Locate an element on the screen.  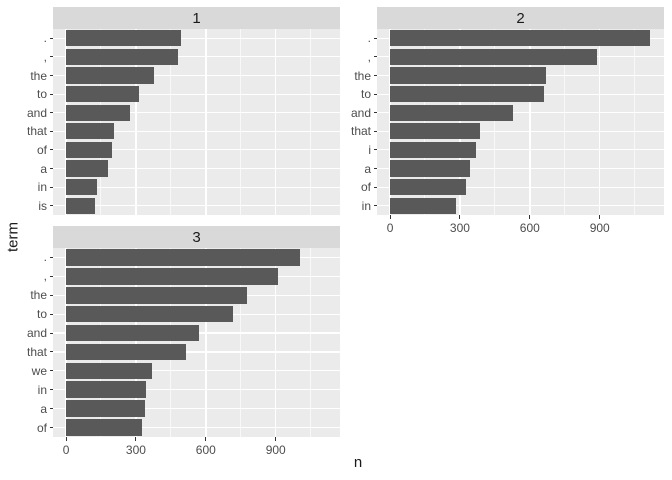
facet-strip: 3 is located at coordinates (196, 237).